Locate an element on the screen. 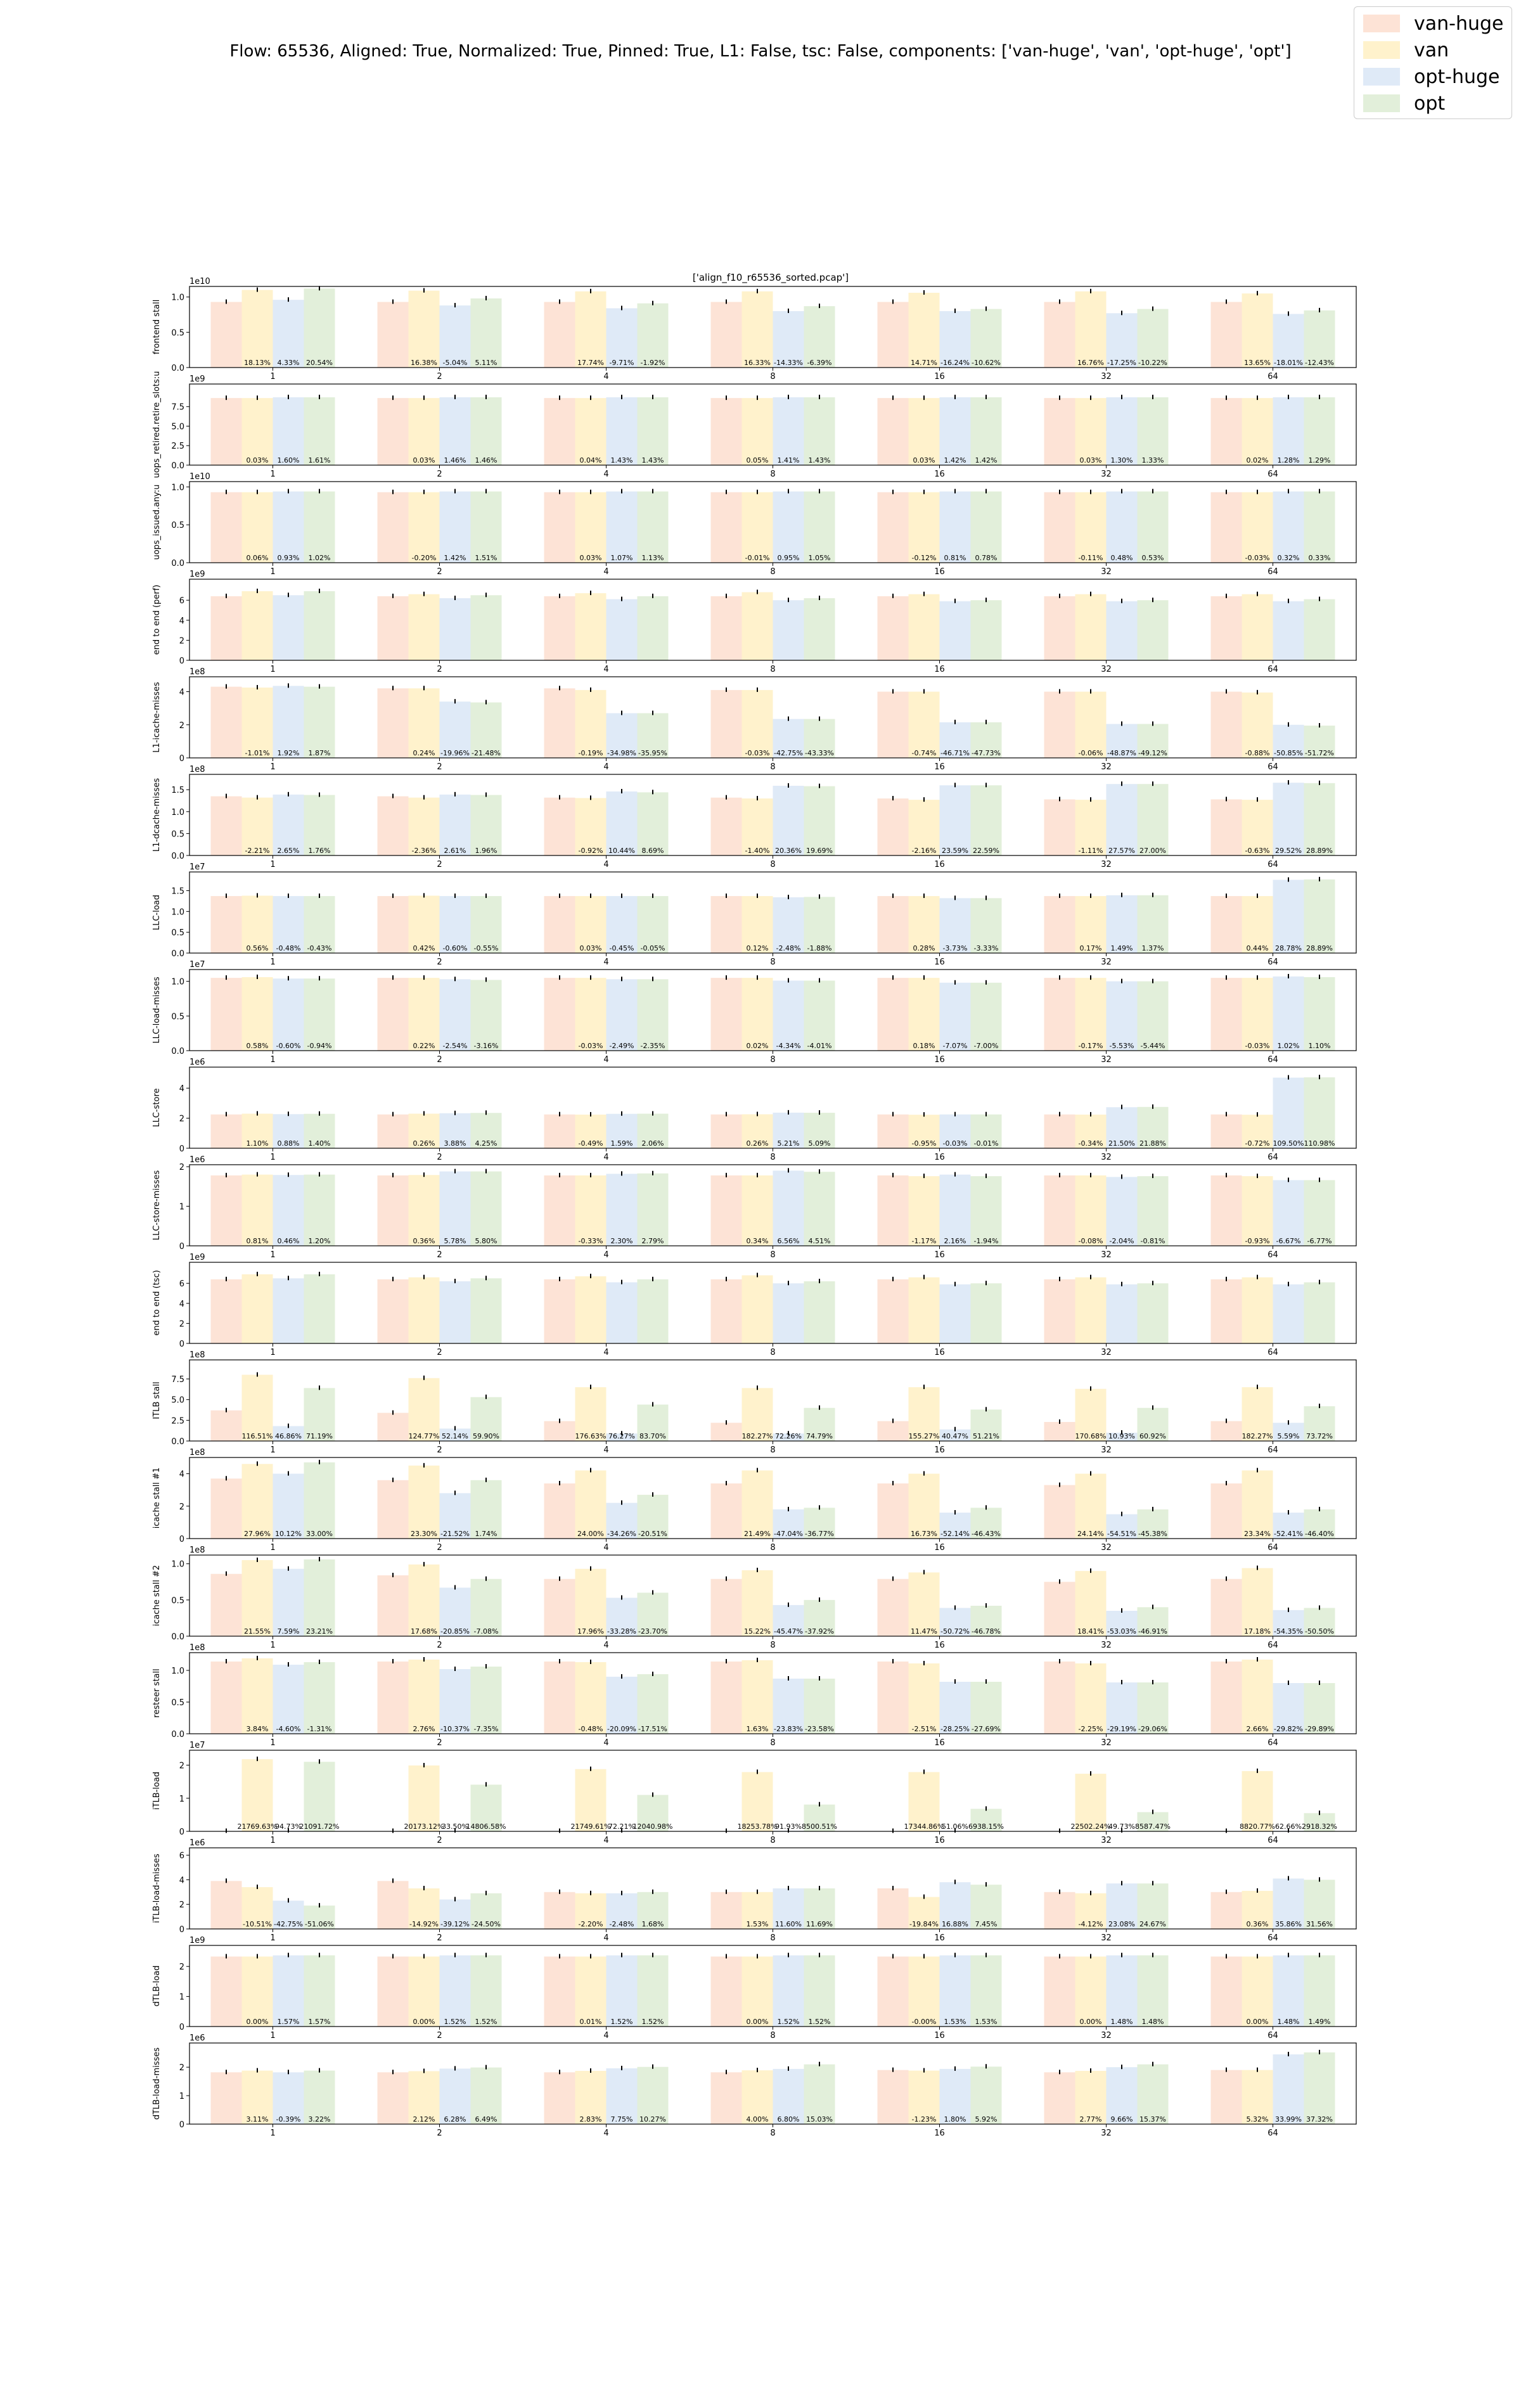 The width and height of the screenshot is (1521, 2408). data-label: 17344.86% is located at coordinates (924, 1826).